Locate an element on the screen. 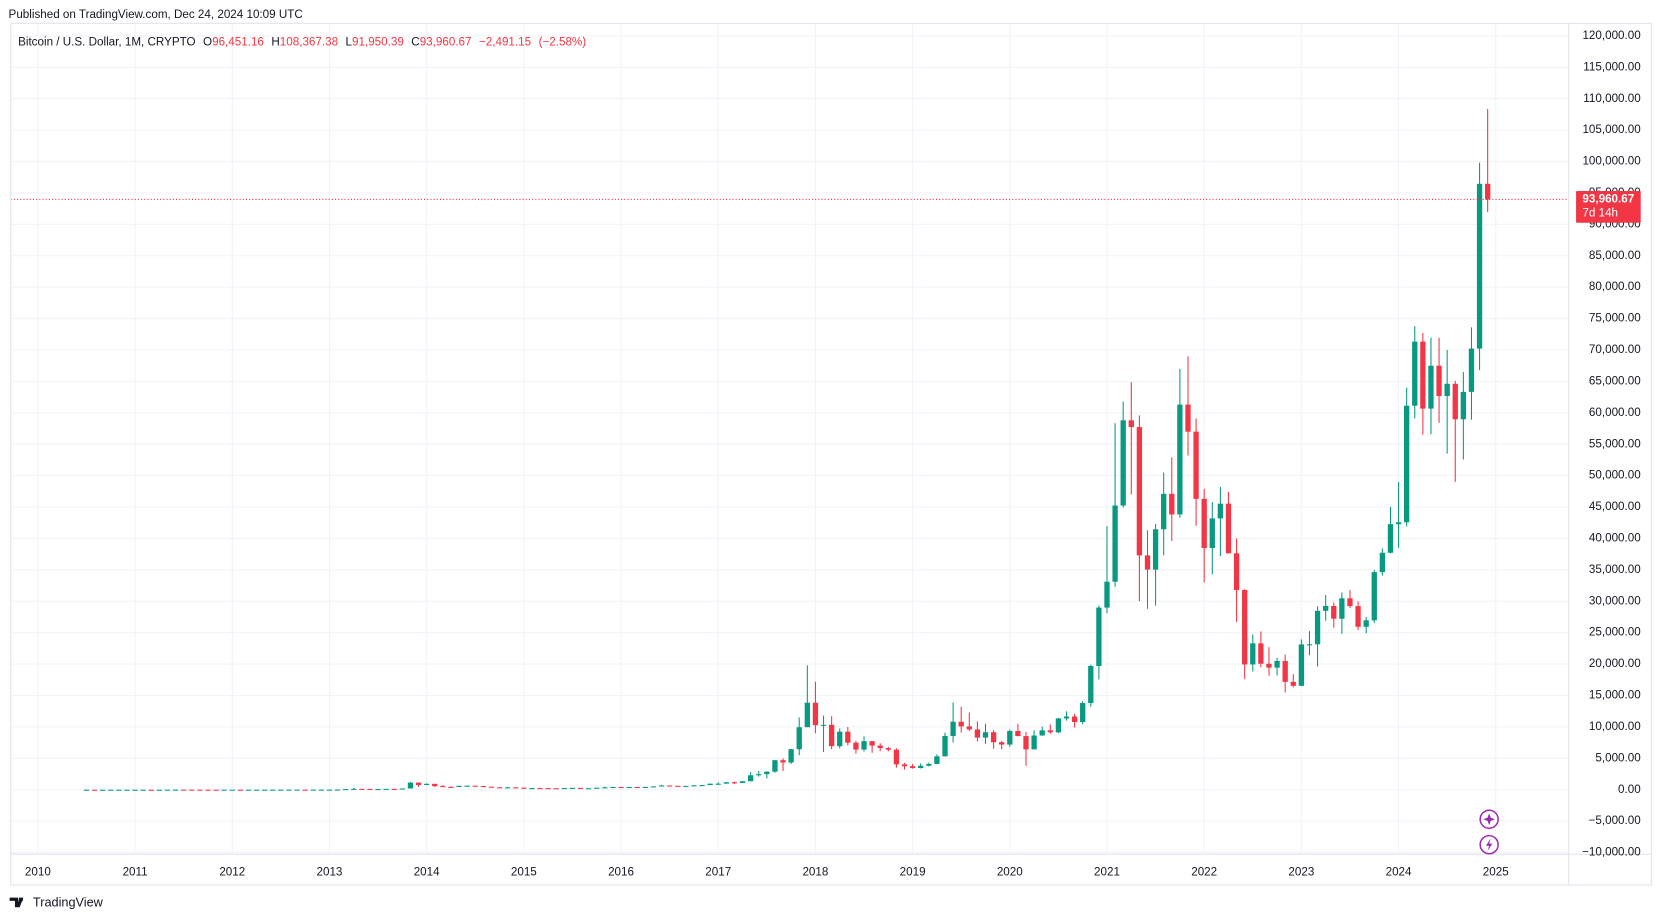 The height and width of the screenshot is (921, 1662). x-tick-label: 2013 is located at coordinates (330, 871).